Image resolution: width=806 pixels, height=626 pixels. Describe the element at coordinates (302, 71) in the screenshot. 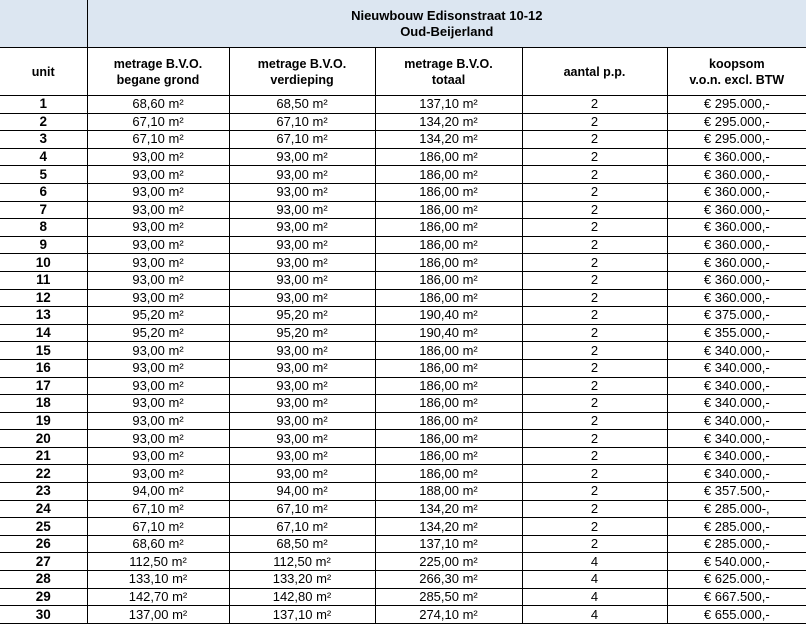

I see `column-header-verdieping: metrage B.V.O. verdieping` at that location.